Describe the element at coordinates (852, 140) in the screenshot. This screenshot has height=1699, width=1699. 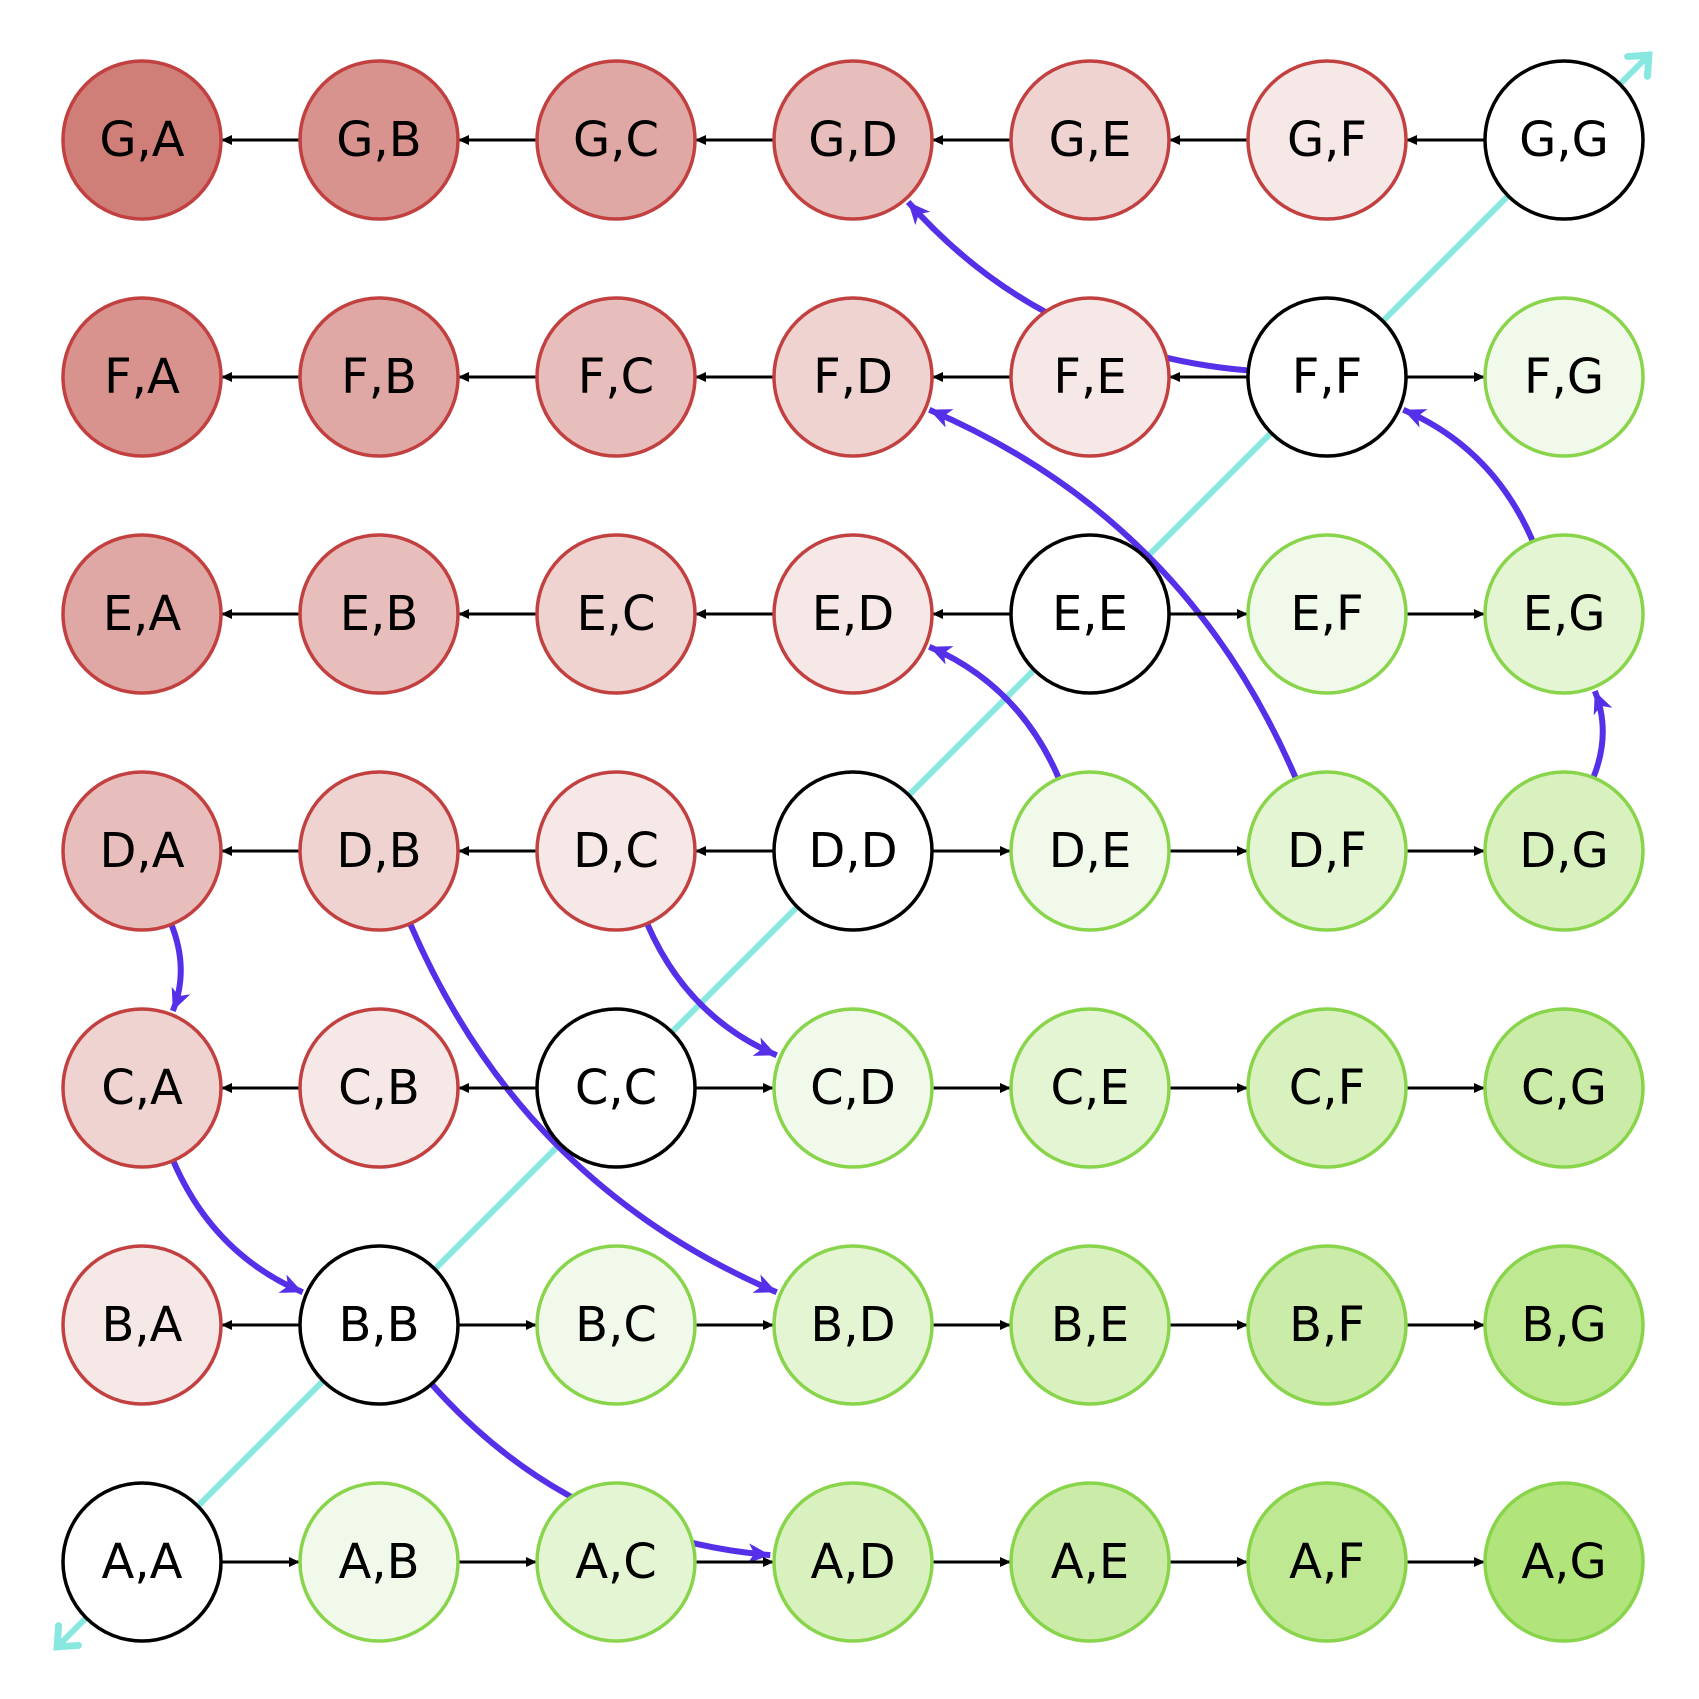
I see `node-label: G,D` at that location.